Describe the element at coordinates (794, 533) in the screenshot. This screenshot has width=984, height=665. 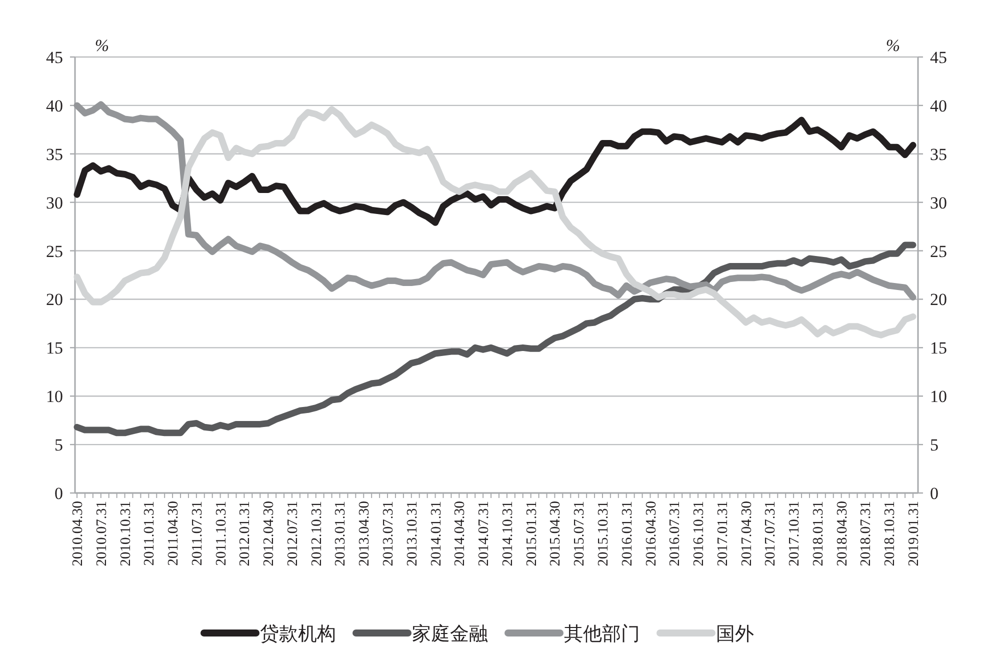
I see `x-tick-label: 2017.10.31` at that location.